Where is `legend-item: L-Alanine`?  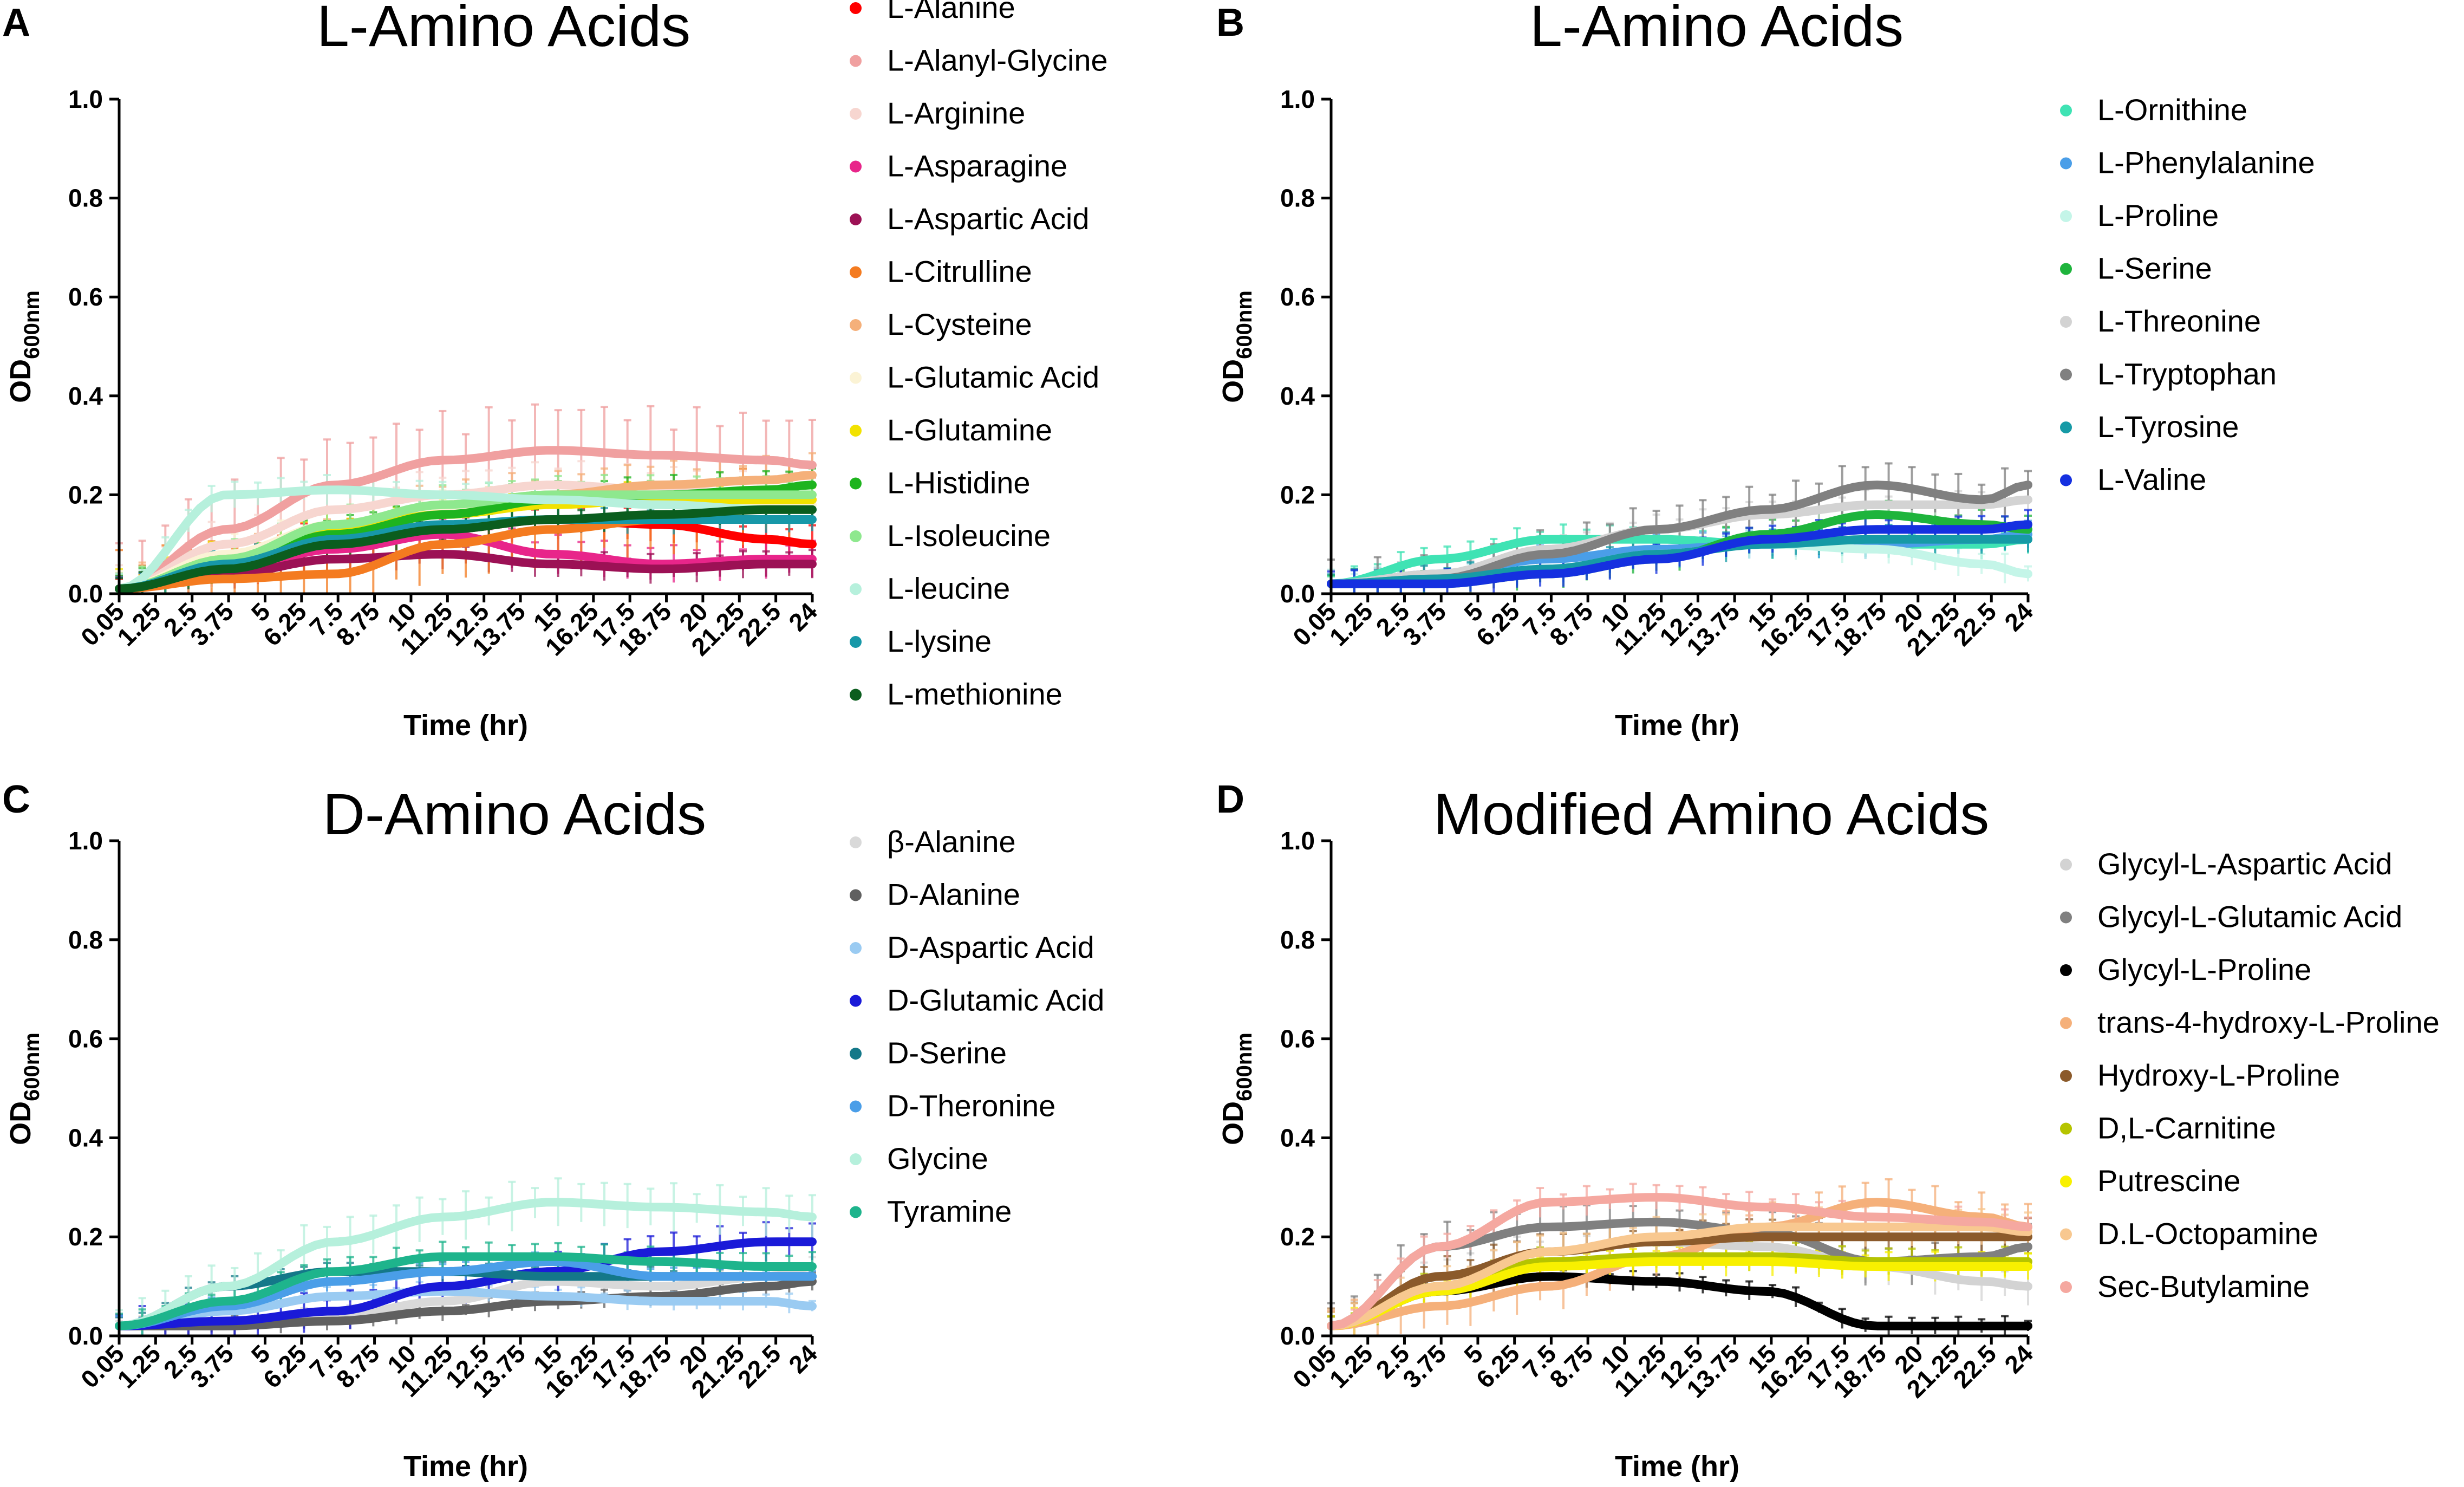 legend-item: L-Alanine is located at coordinates (932, 12).